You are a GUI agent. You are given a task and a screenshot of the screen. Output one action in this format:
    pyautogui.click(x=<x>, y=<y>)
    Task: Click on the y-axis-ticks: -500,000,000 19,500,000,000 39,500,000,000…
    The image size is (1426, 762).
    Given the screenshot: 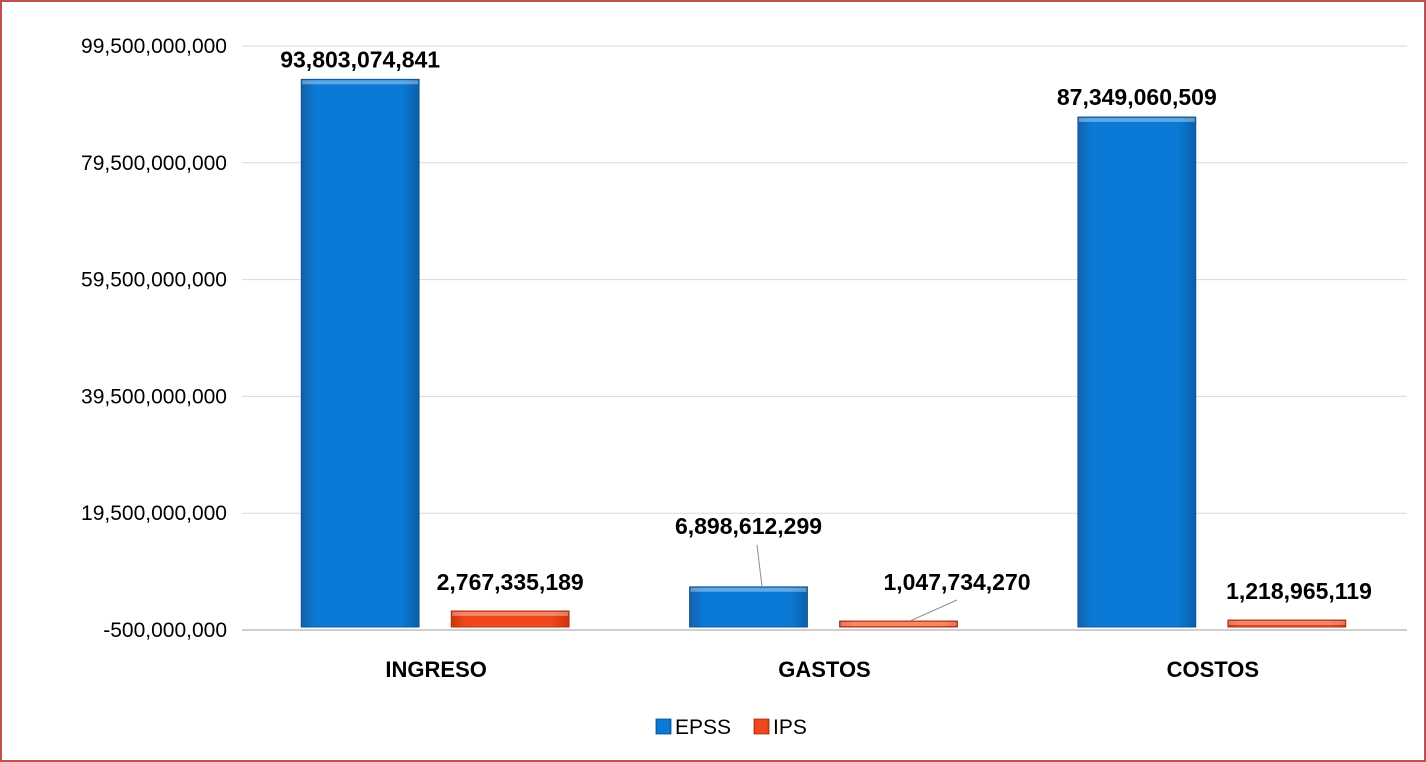 What is the action you would take?
    pyautogui.click(x=154, y=338)
    